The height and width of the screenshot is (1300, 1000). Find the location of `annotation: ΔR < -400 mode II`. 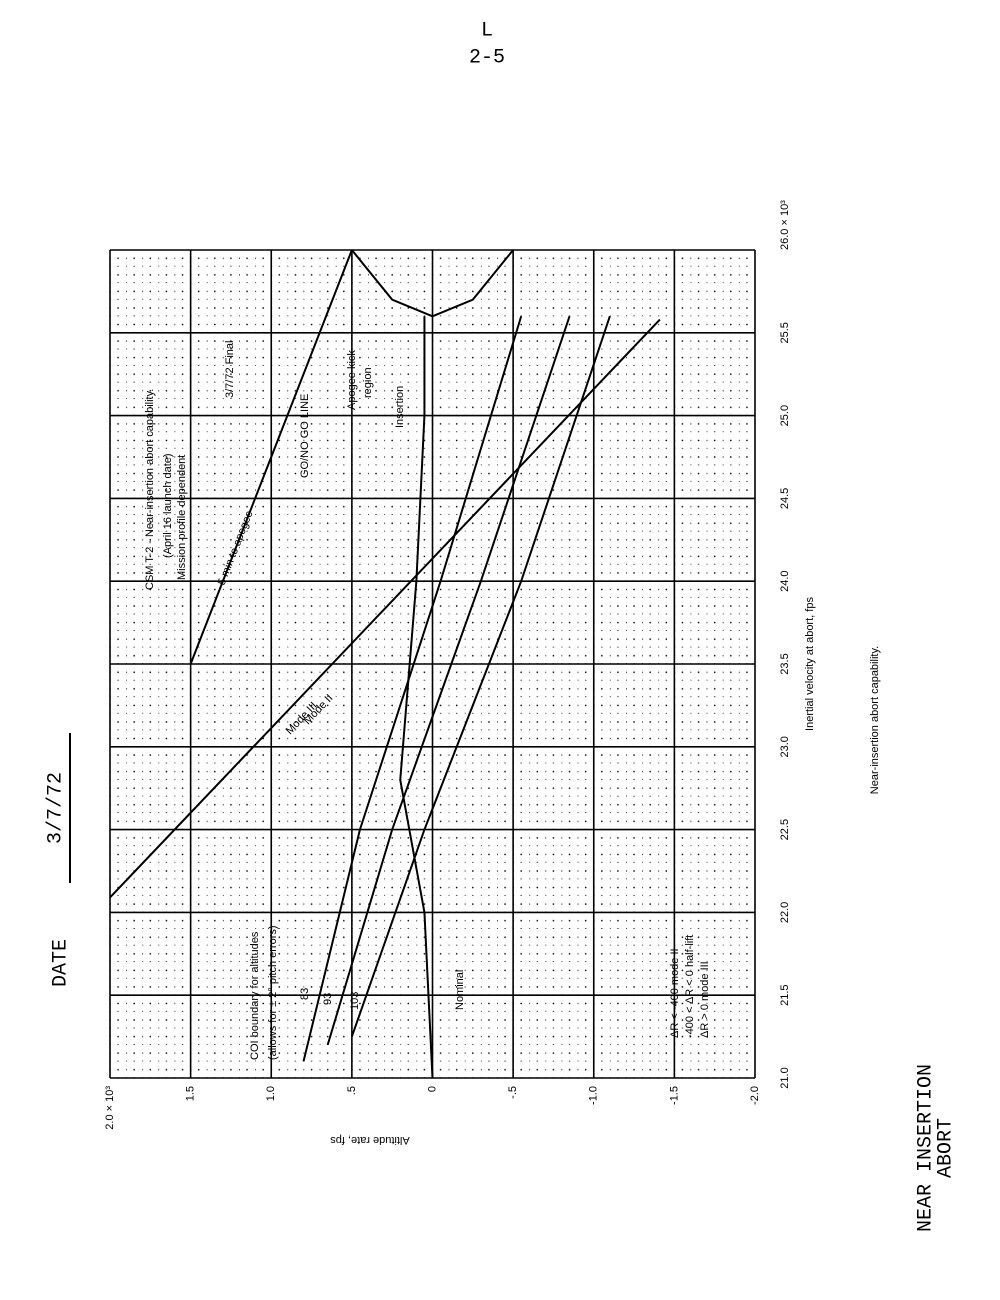

annotation: ΔR < -400 mode II is located at coordinates (675, 993).